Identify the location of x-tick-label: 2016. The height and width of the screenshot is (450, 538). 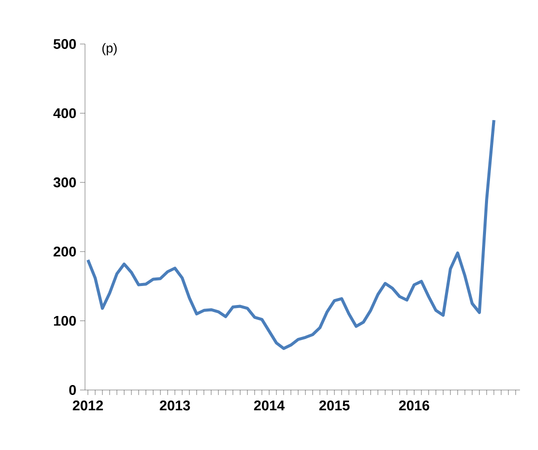
(414, 405).